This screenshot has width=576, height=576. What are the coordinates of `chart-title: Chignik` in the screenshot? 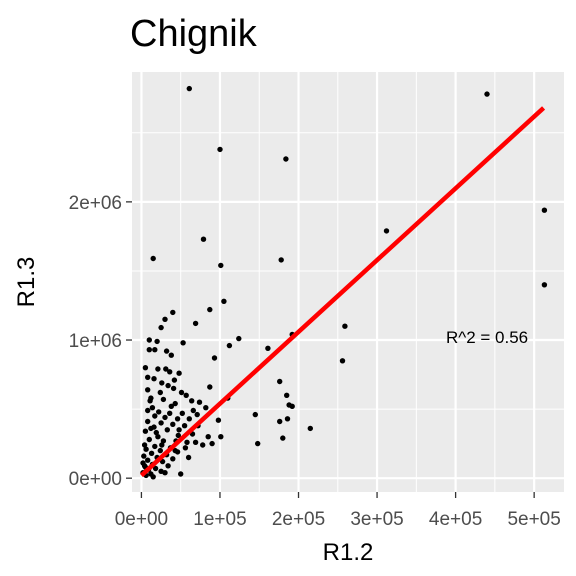 It's located at (194, 34).